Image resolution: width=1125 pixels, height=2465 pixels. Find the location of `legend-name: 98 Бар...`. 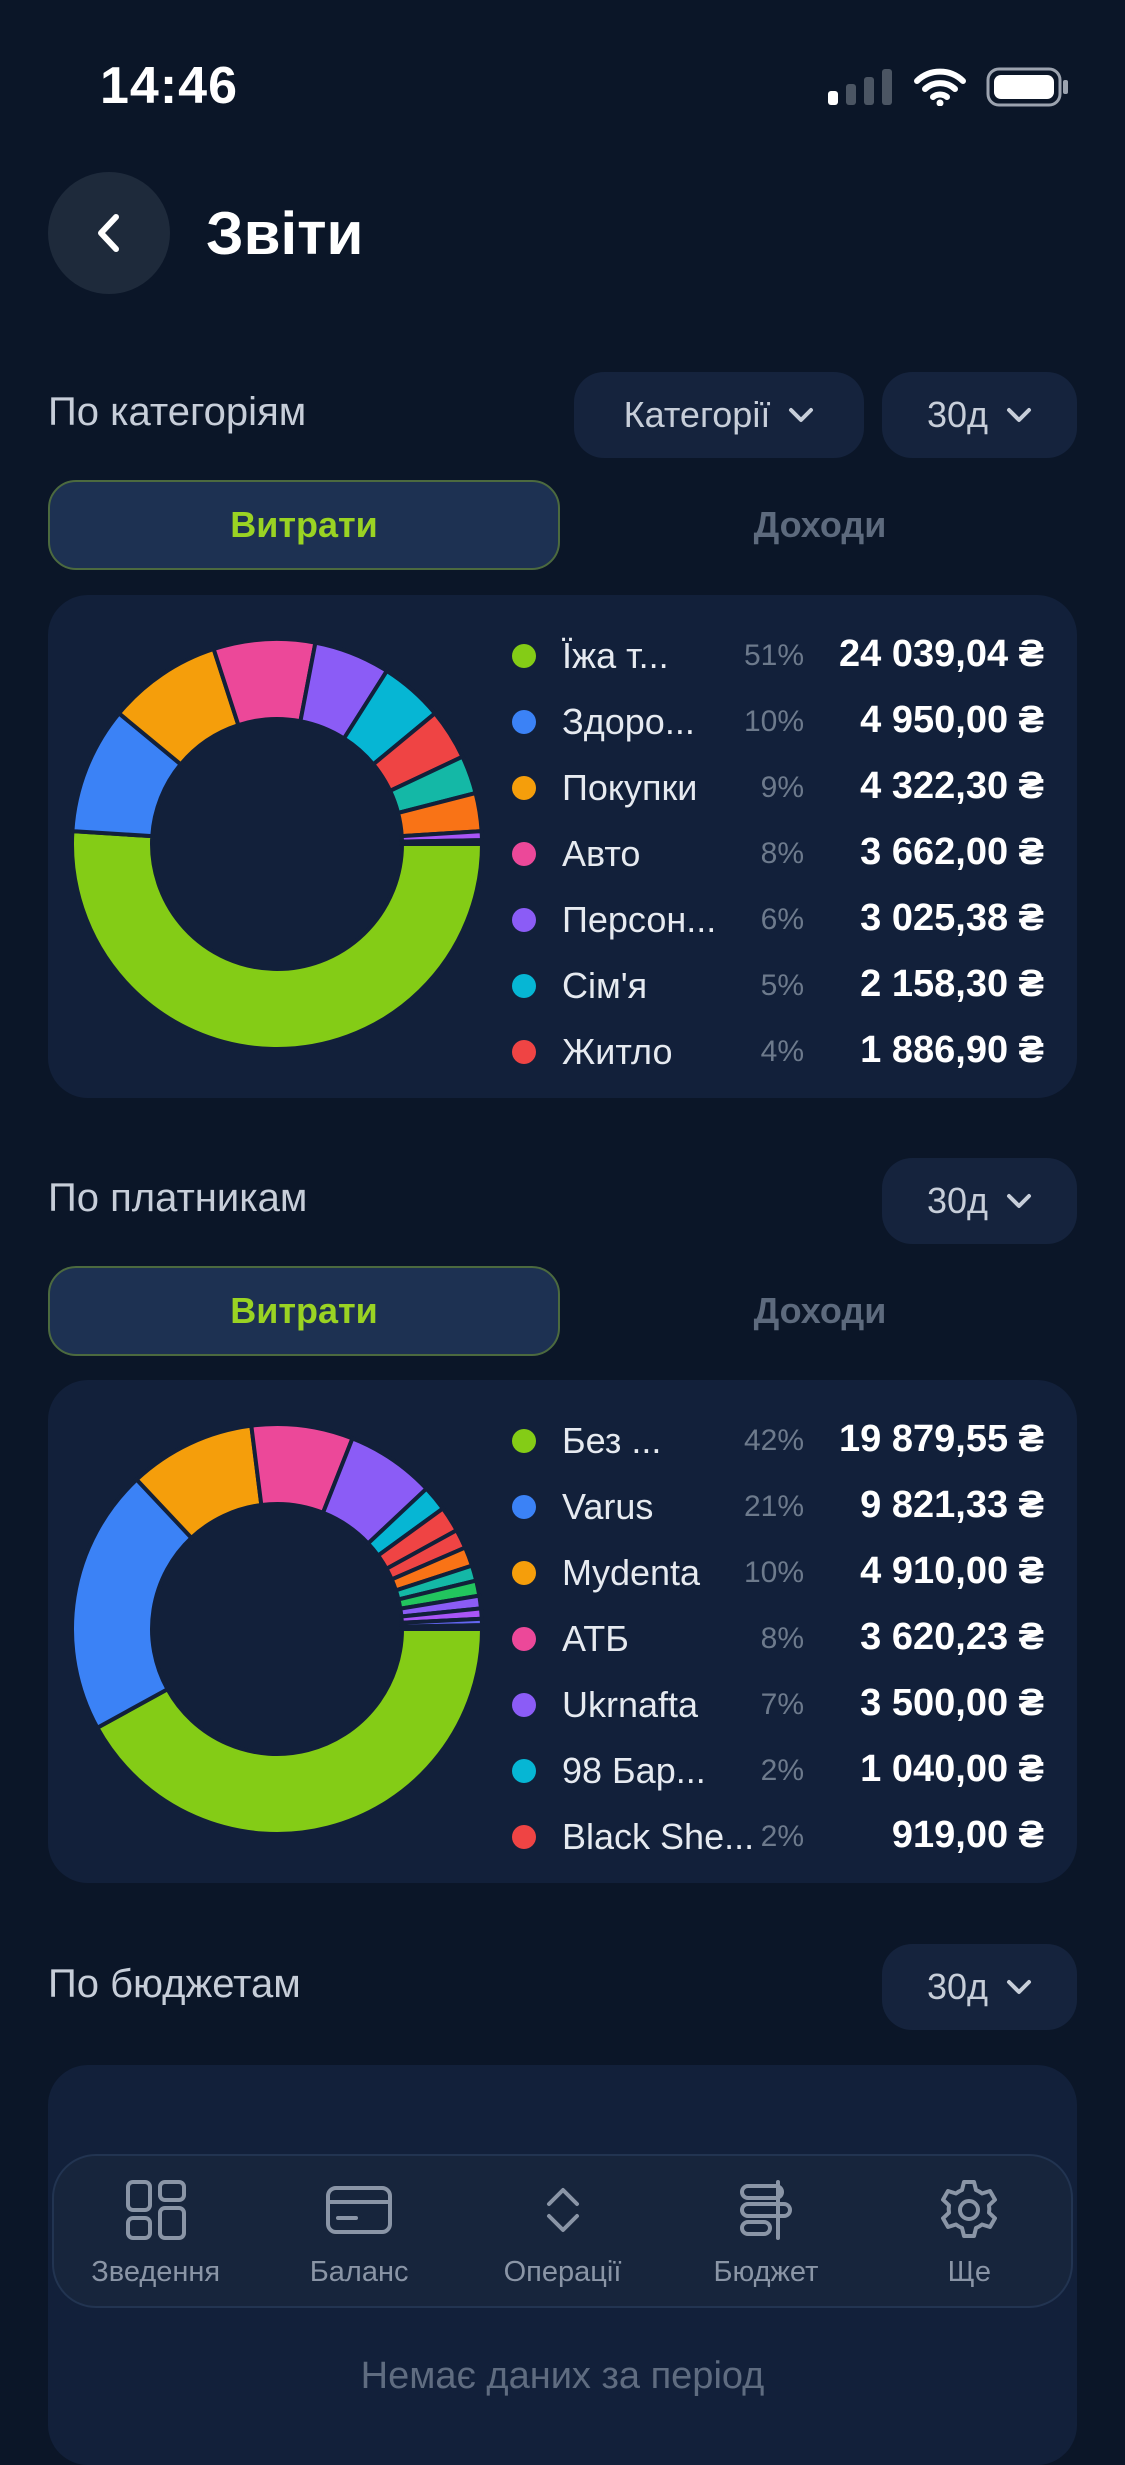

legend-name: 98 Бар... is located at coordinates (634, 1770).